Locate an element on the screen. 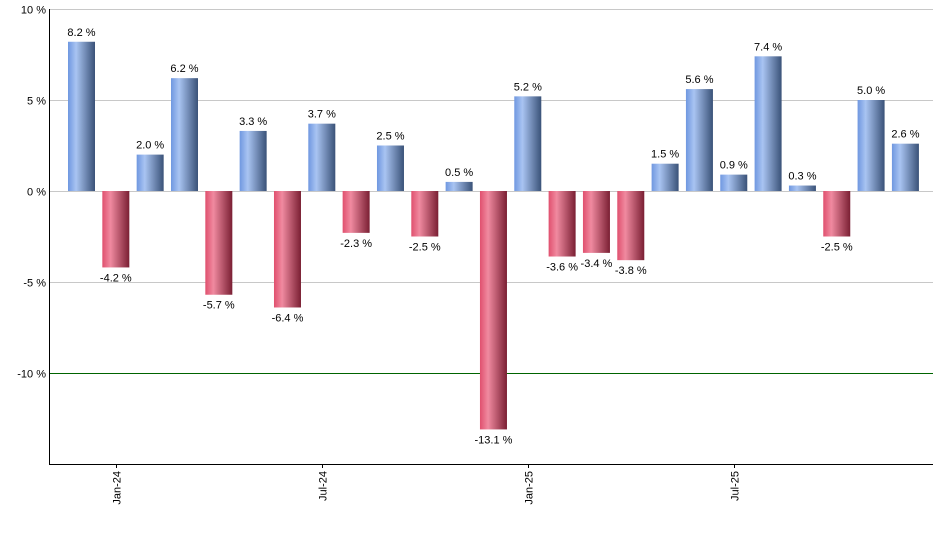  data-label: -2.3 % is located at coordinates (356, 244).